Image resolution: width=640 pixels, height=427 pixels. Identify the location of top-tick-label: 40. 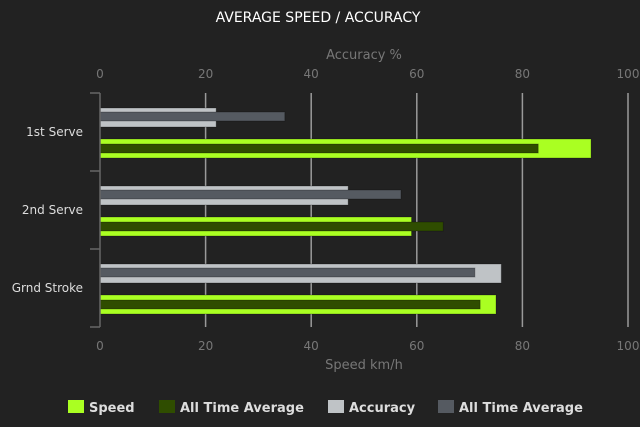
(311, 74).